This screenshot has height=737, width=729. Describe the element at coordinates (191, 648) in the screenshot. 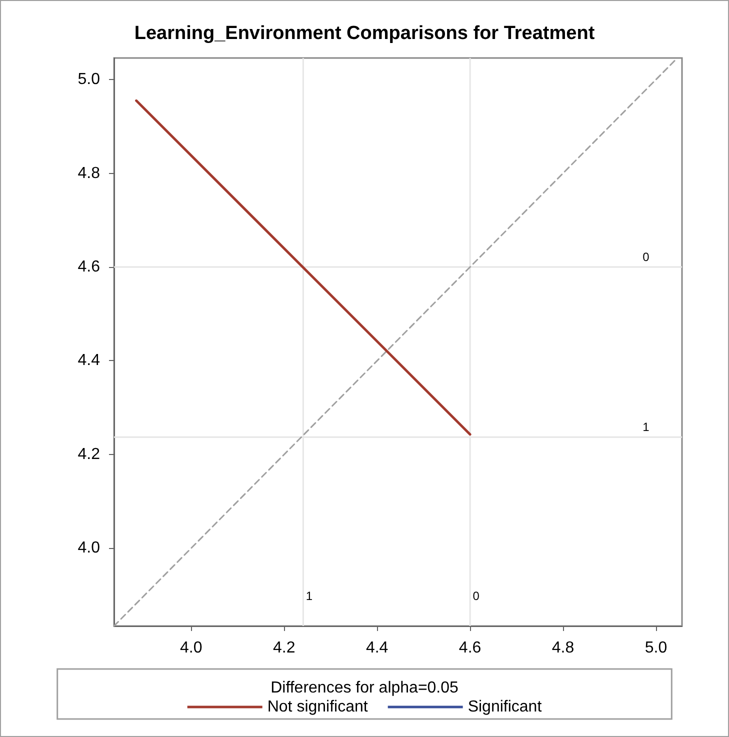

I see `x-tick-label: 4.0` at that location.